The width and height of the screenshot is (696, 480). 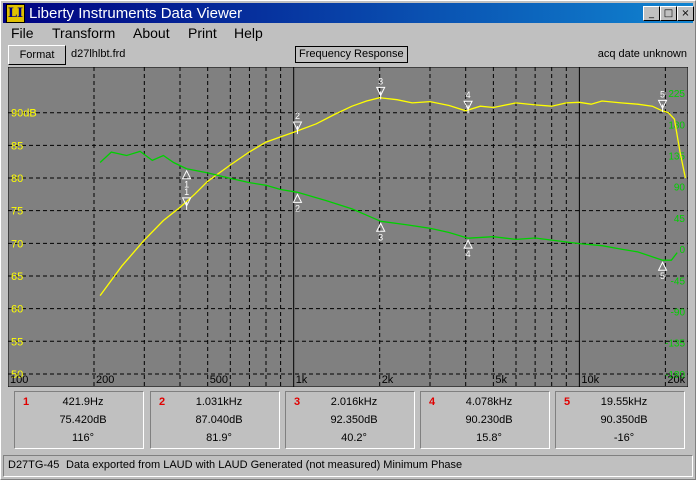 I want to click on phase-tick-label: -135, so click(x=675, y=344).